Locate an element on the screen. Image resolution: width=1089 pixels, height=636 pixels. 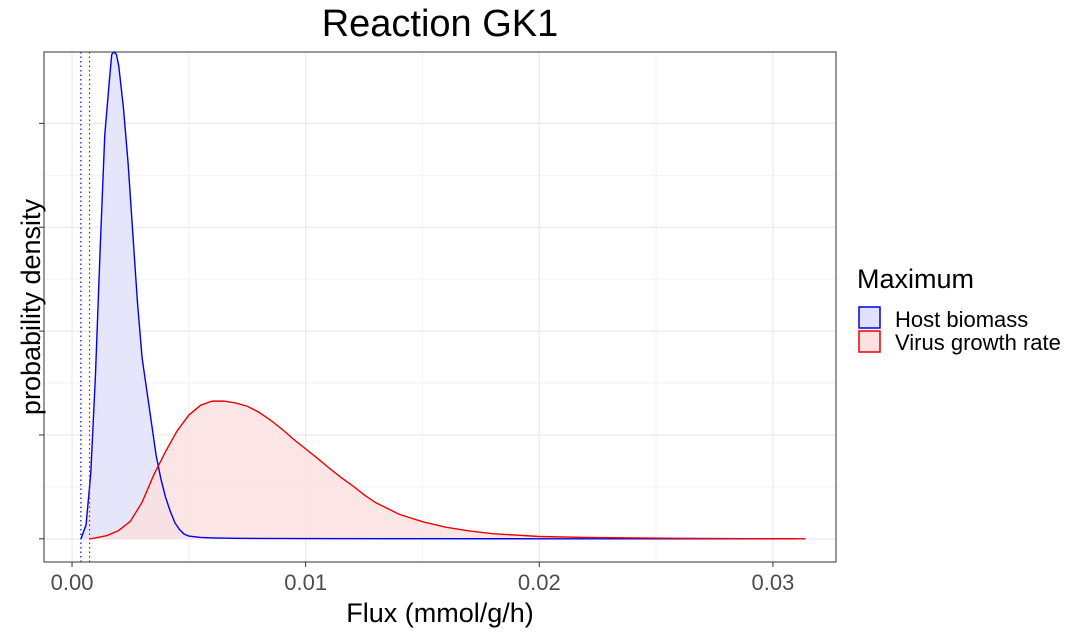
x-axis-ticks: 0.00 0.01 0.02 0.03 is located at coordinates (423, 578).